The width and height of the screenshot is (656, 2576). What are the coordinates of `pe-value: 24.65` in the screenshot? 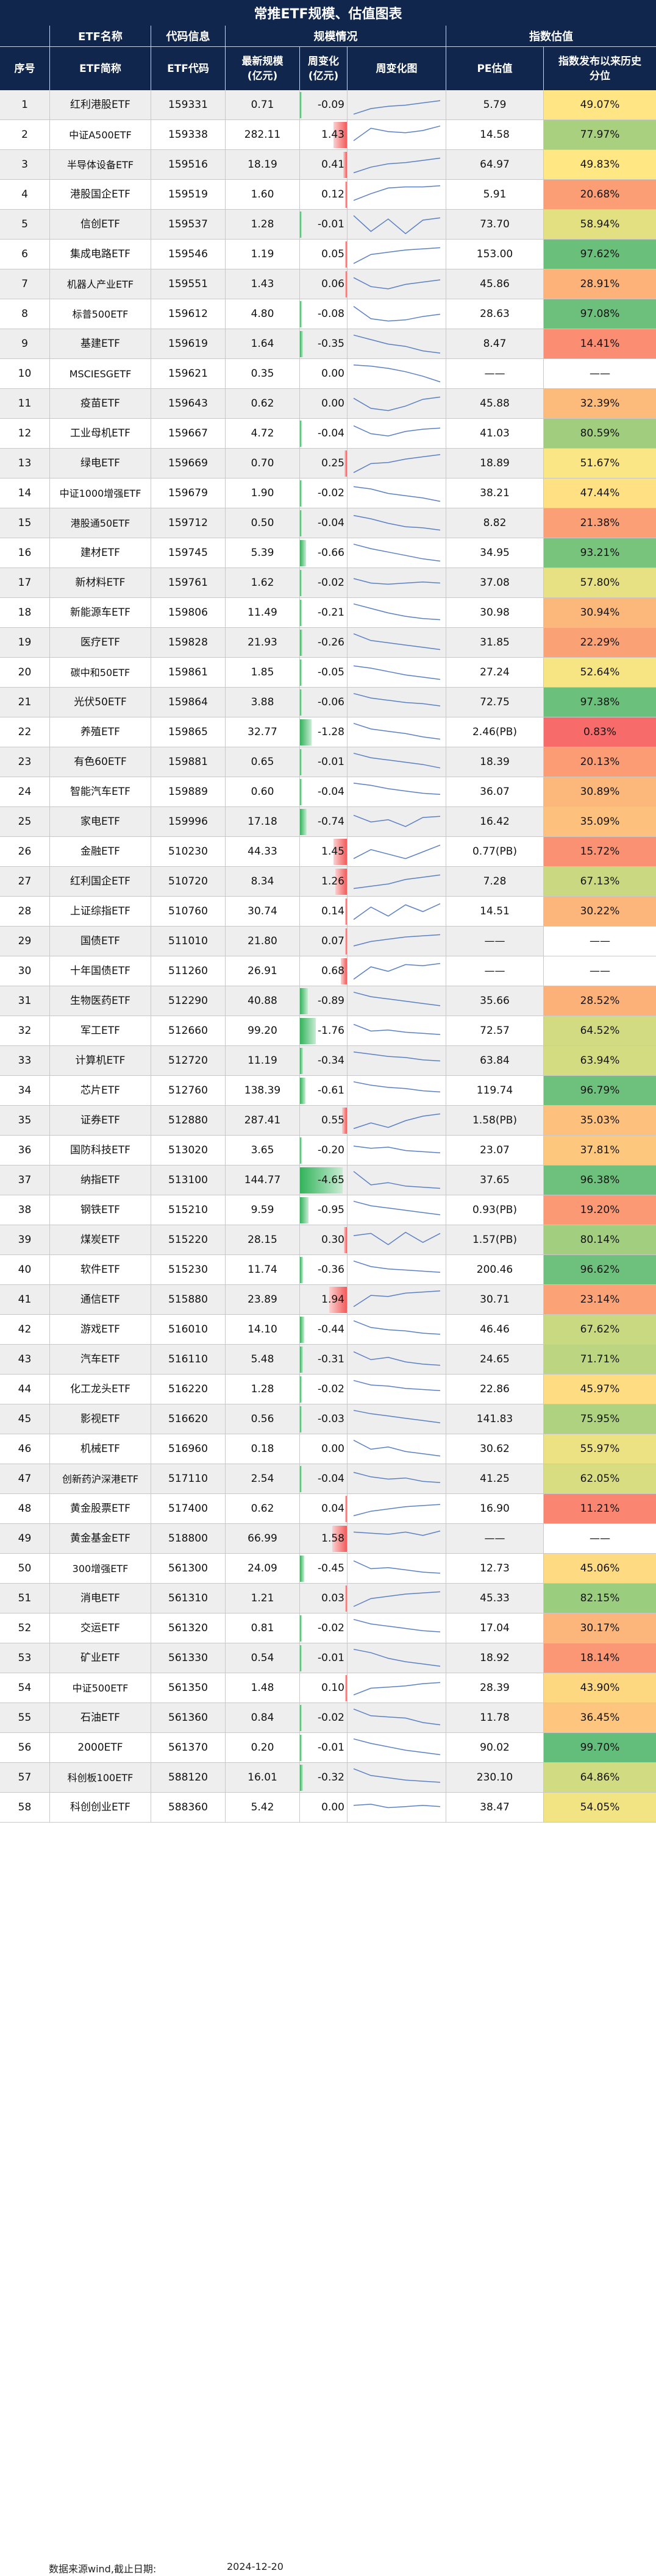 It's located at (495, 1360).